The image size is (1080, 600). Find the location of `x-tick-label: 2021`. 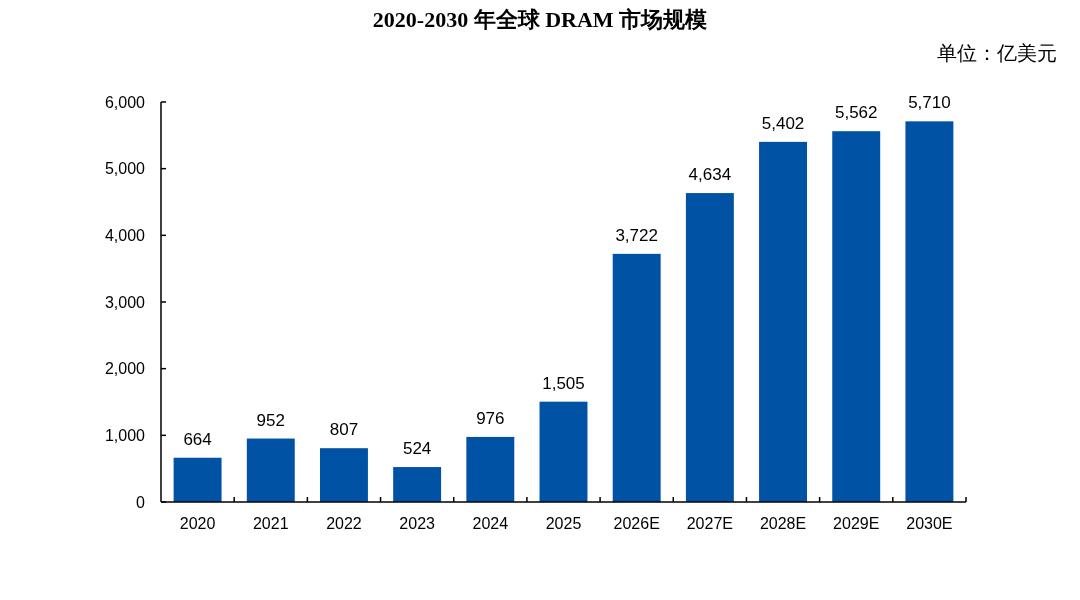

x-tick-label: 2021 is located at coordinates (270, 523).